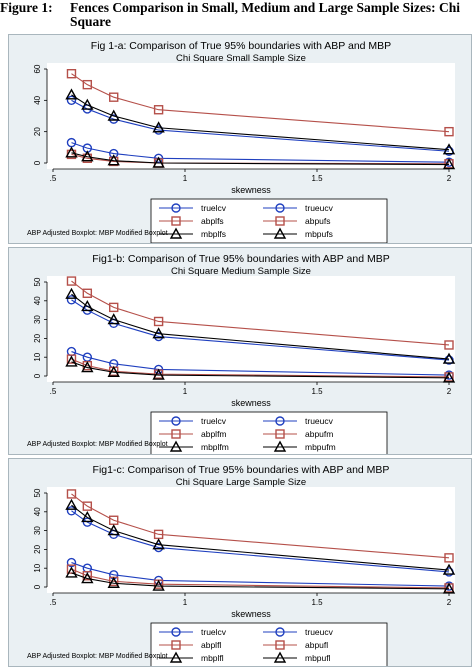  I want to click on series-mbpufs, so click(260, 121).